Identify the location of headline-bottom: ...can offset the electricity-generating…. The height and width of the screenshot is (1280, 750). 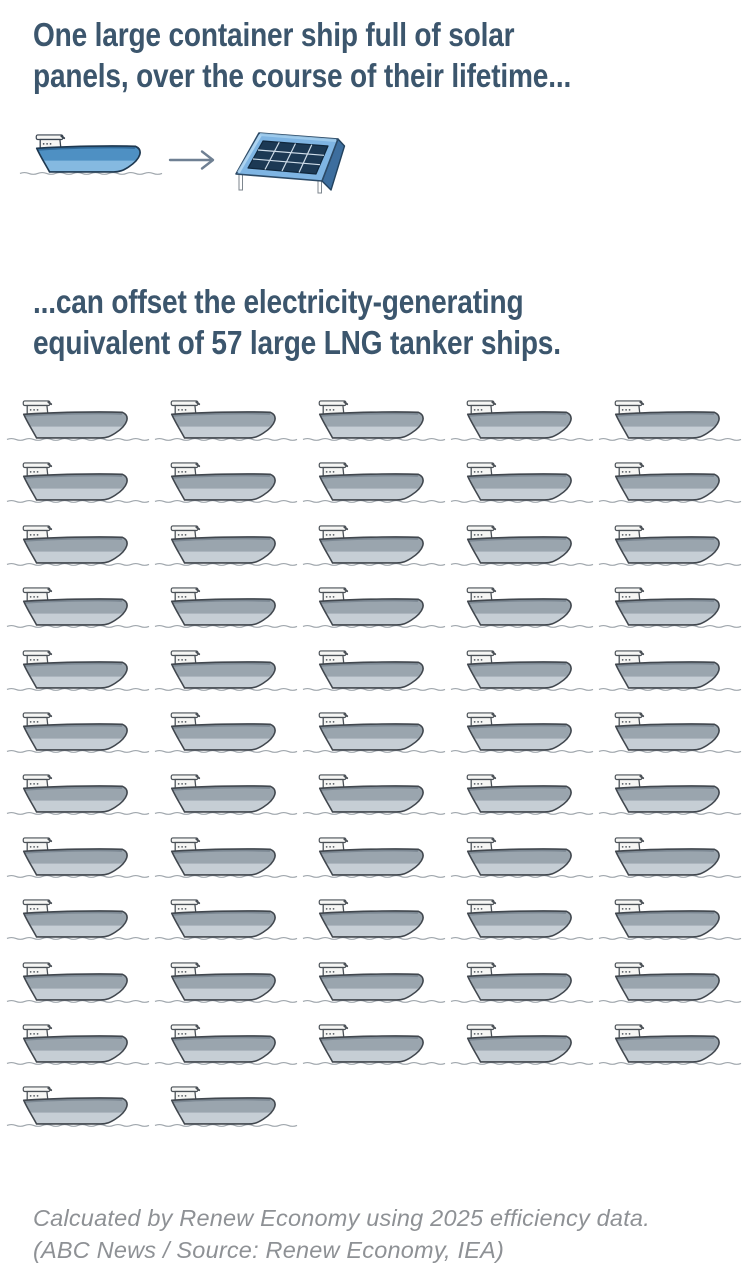
(297, 322).